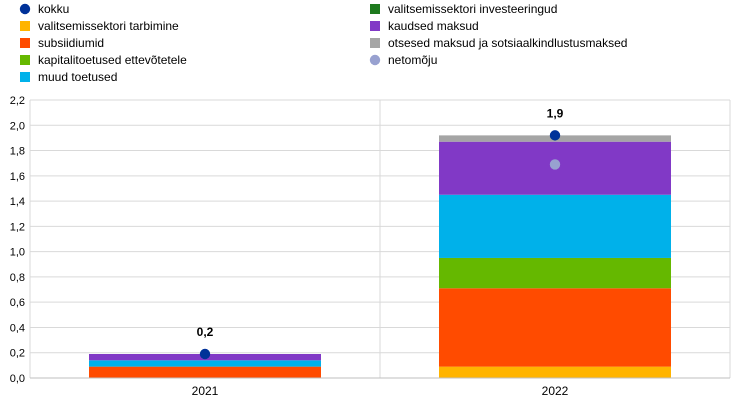 The width and height of the screenshot is (744, 408). What do you see at coordinates (205, 391) in the screenshot?
I see `x-tick-label: 2021` at bounding box center [205, 391].